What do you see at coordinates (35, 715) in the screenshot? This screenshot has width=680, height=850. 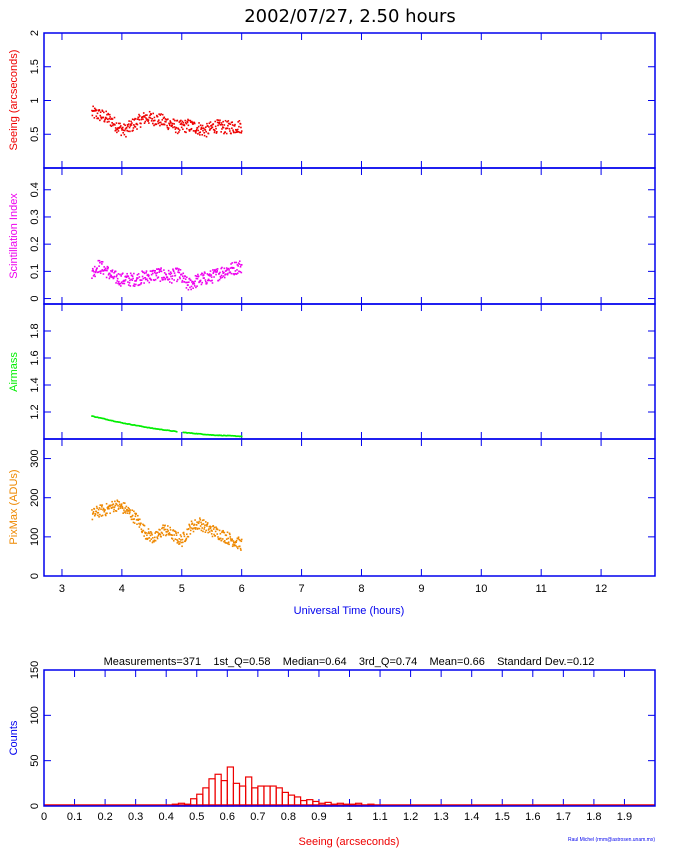 I see `hist-ytick-label: 100` at bounding box center [35, 715].